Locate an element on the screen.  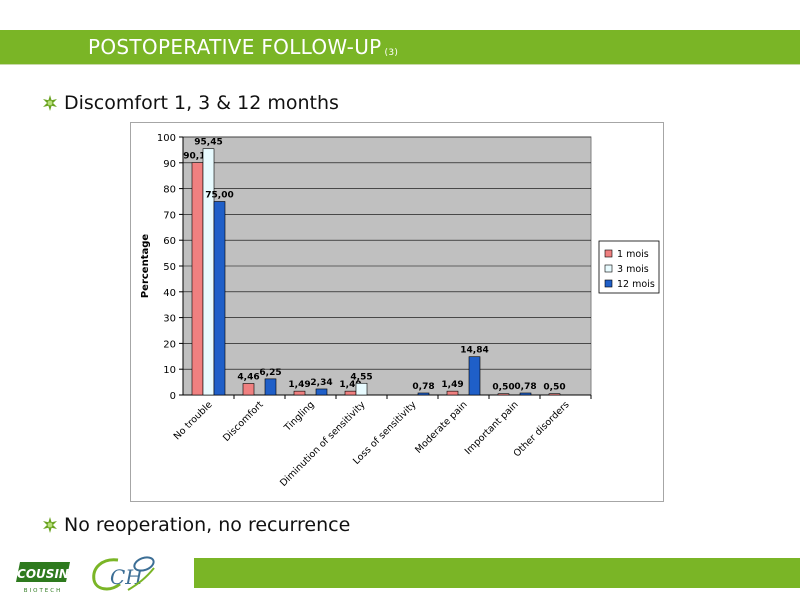
footer-band is located at coordinates (497, 573).